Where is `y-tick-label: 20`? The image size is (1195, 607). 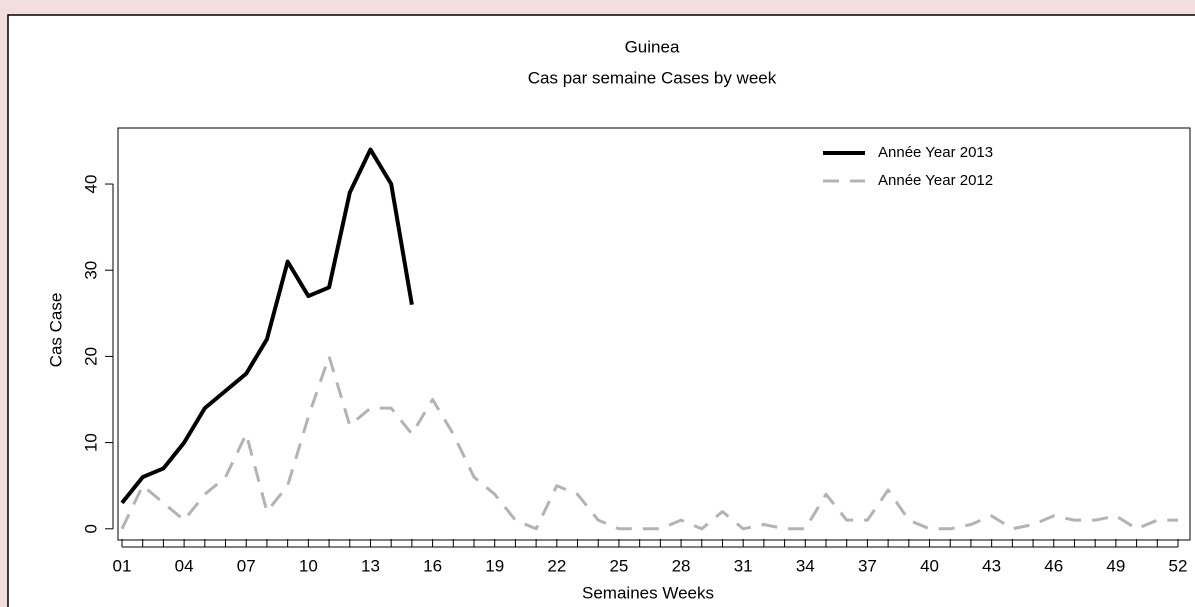
y-tick-label: 20 is located at coordinates (90, 356).